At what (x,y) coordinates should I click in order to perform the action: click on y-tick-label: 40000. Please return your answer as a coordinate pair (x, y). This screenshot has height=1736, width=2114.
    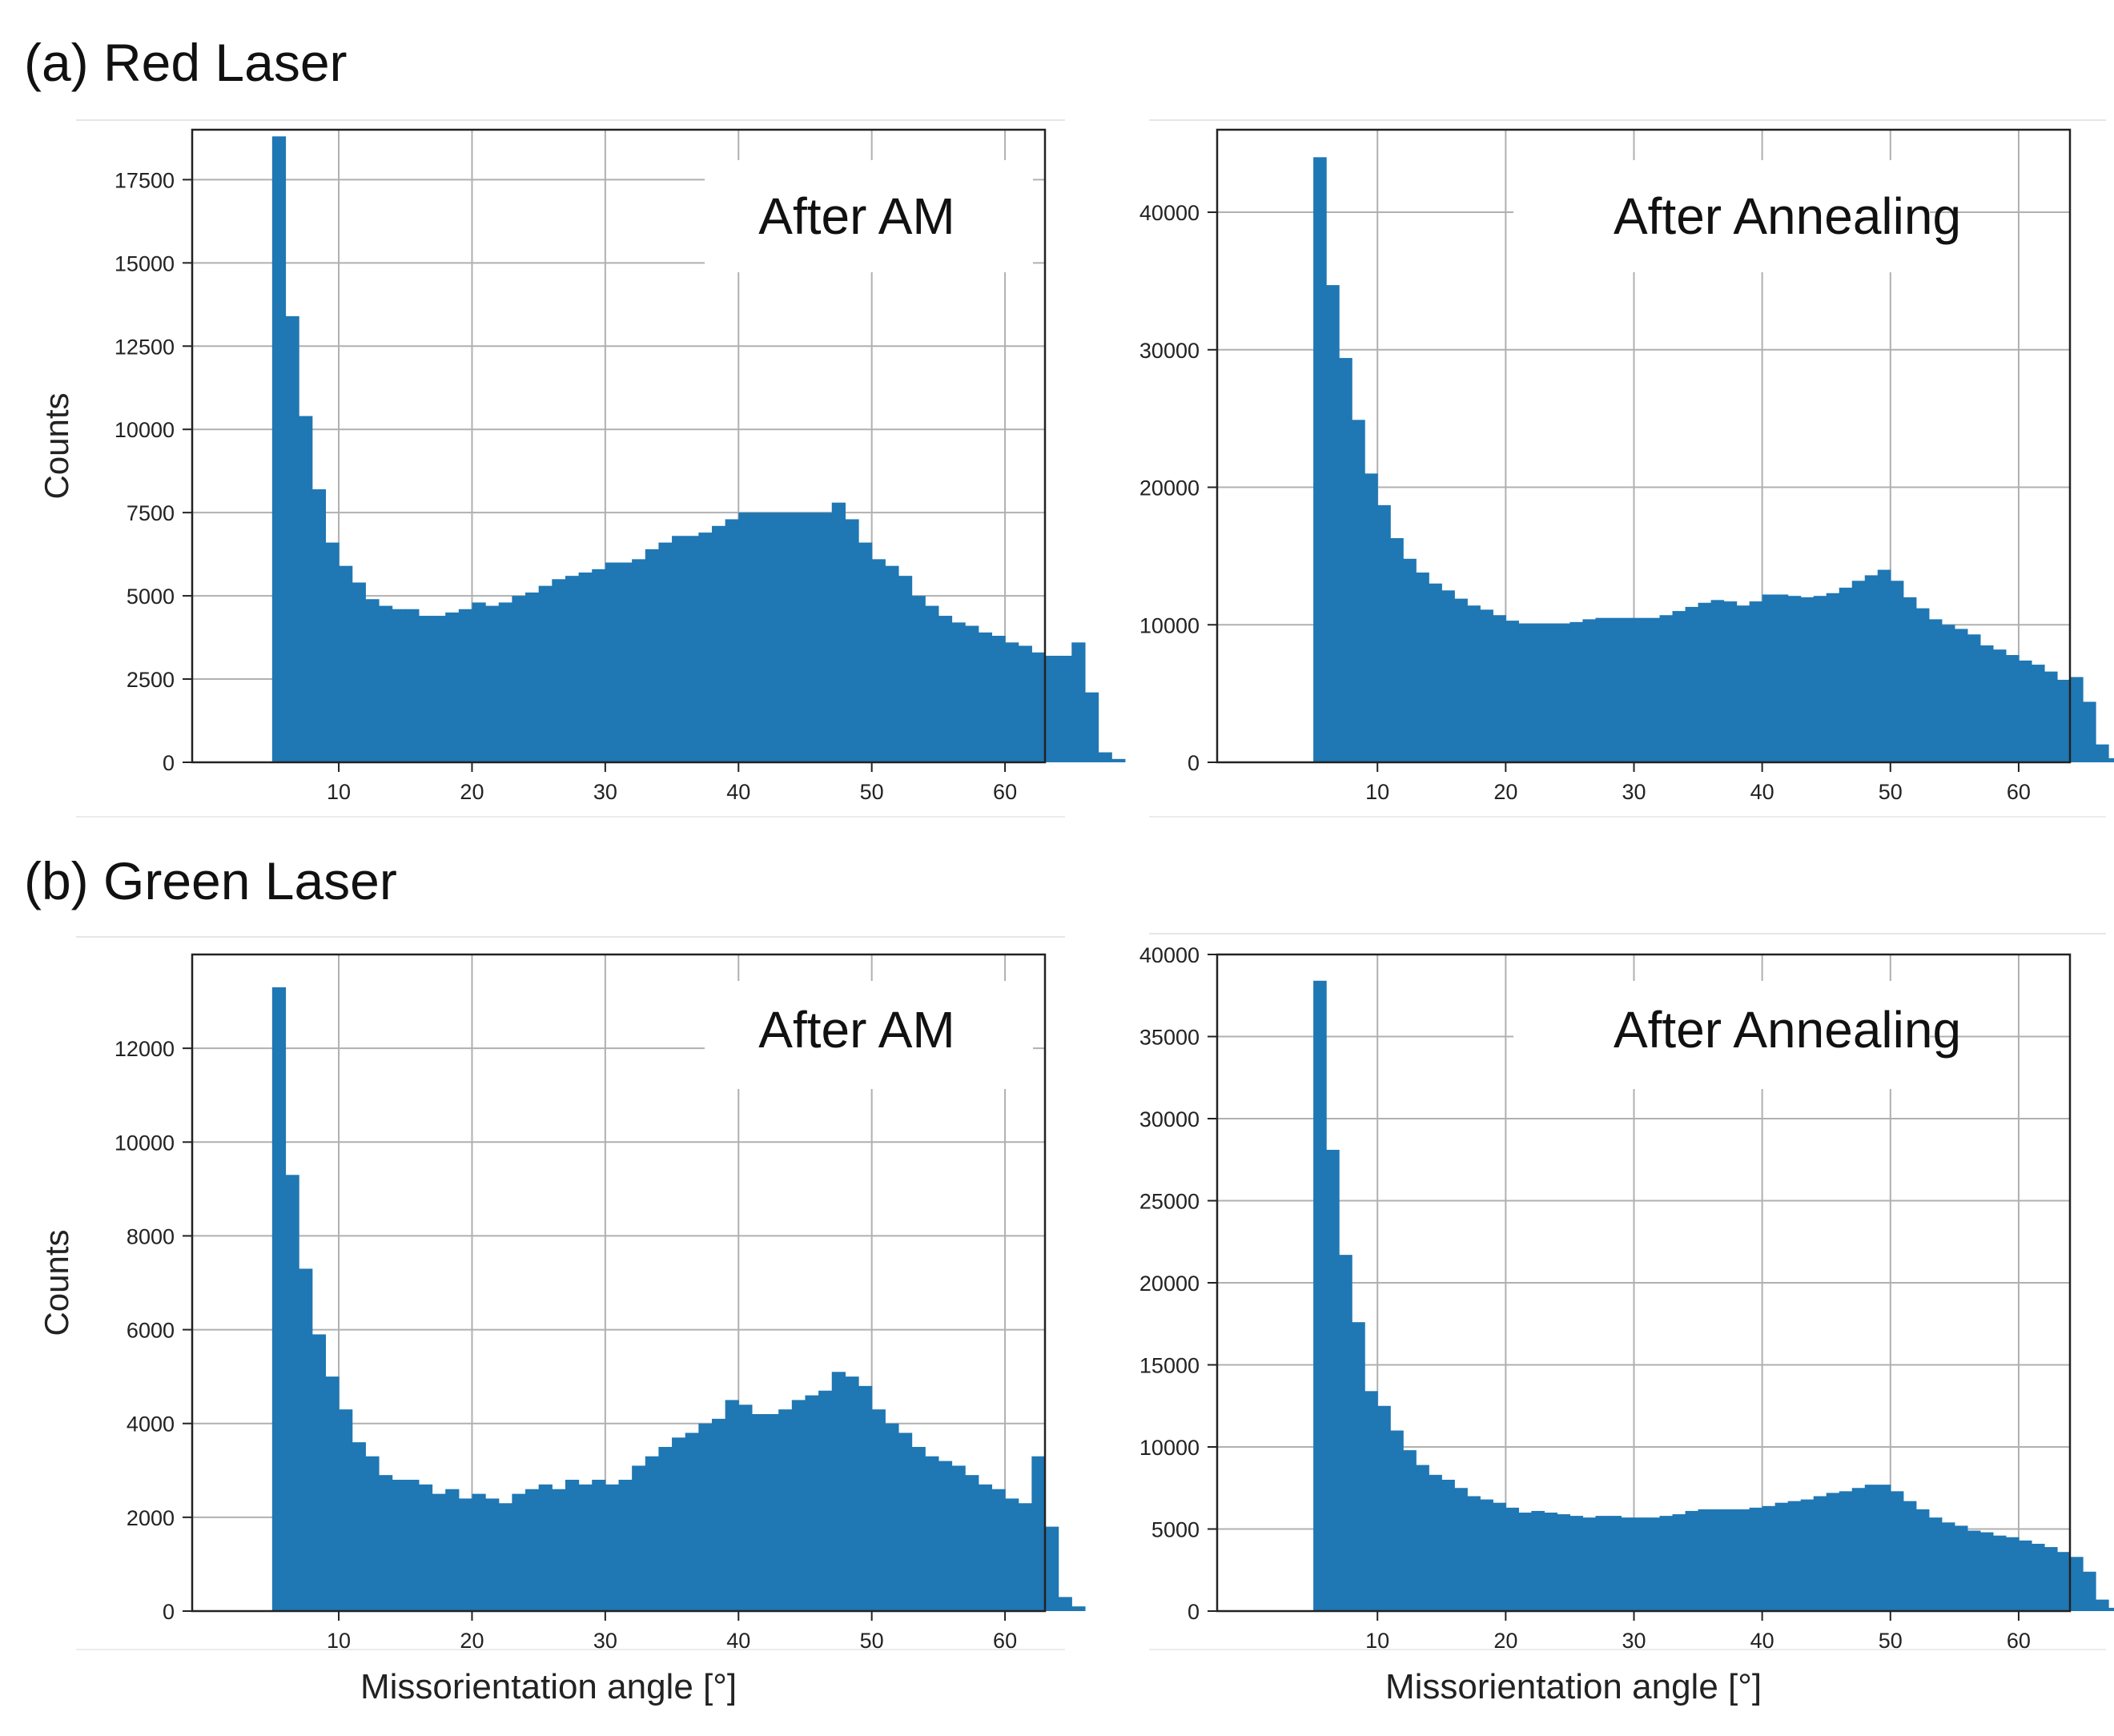
    Looking at the image, I should click on (1169, 213).